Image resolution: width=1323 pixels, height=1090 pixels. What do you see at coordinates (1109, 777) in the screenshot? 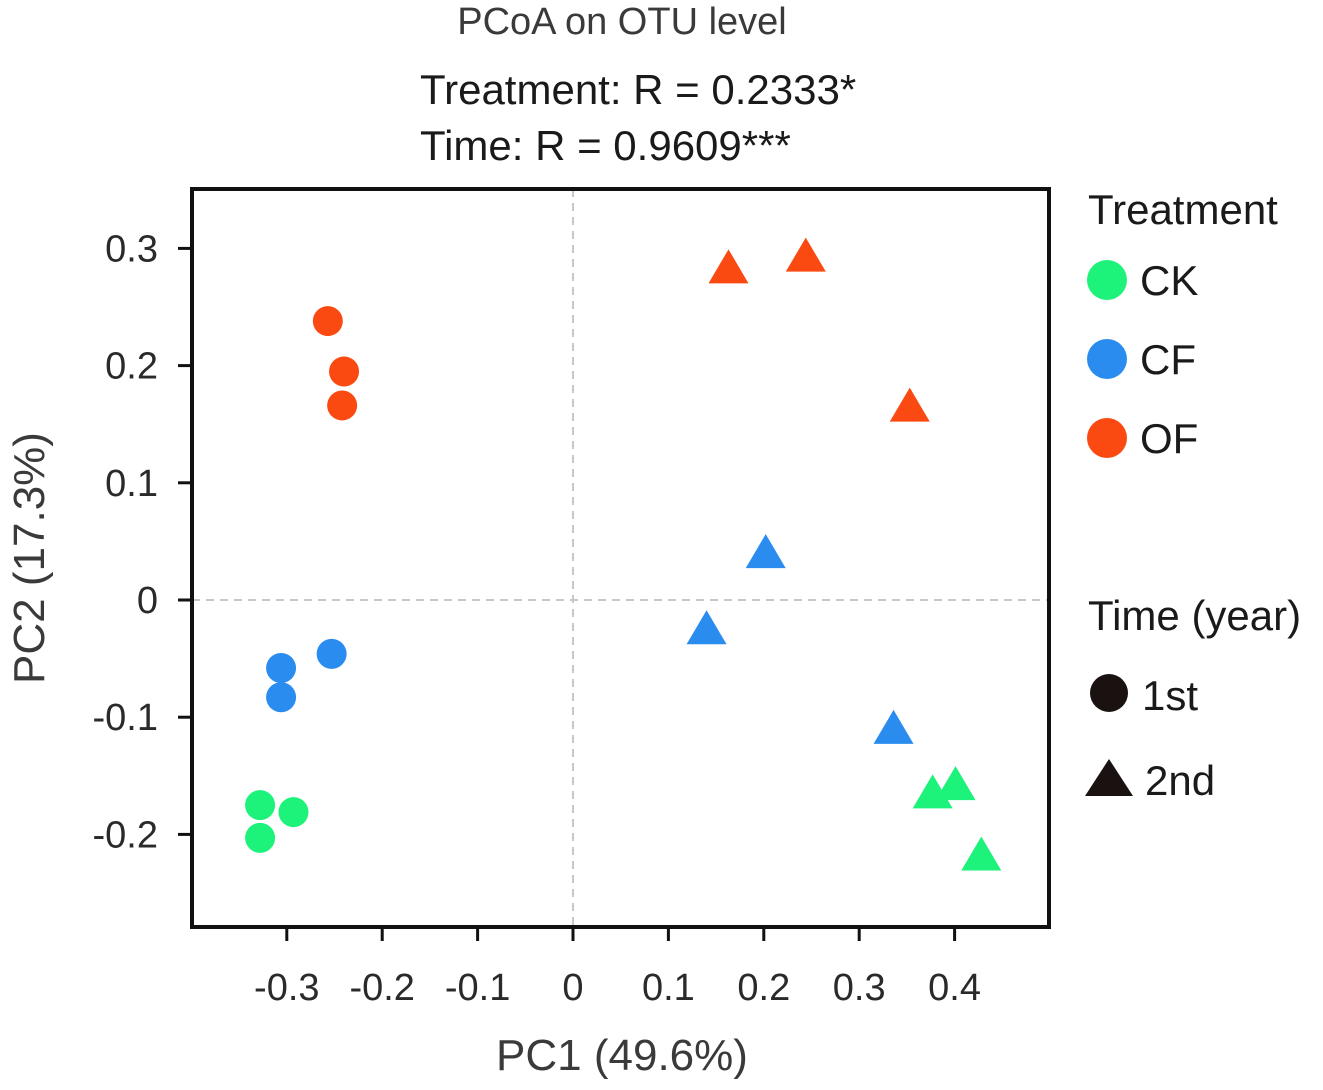
I see `legend-marker-2nd` at bounding box center [1109, 777].